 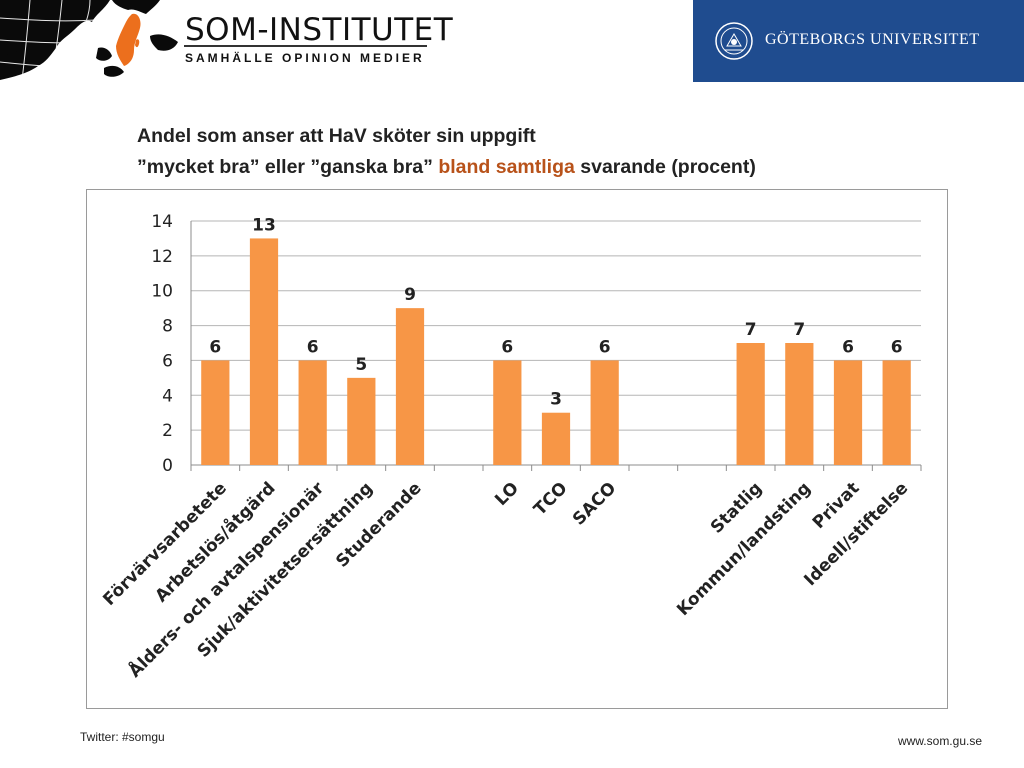 What do you see at coordinates (410, 295) in the screenshot?
I see `data-label: 9` at bounding box center [410, 295].